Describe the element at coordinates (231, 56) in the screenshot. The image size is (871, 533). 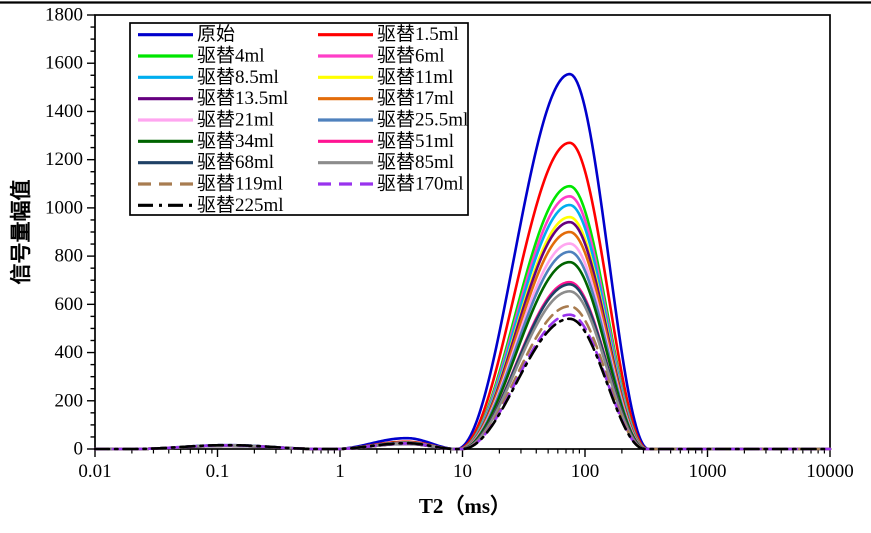
I see `legend-label: 驱替4ml` at that location.